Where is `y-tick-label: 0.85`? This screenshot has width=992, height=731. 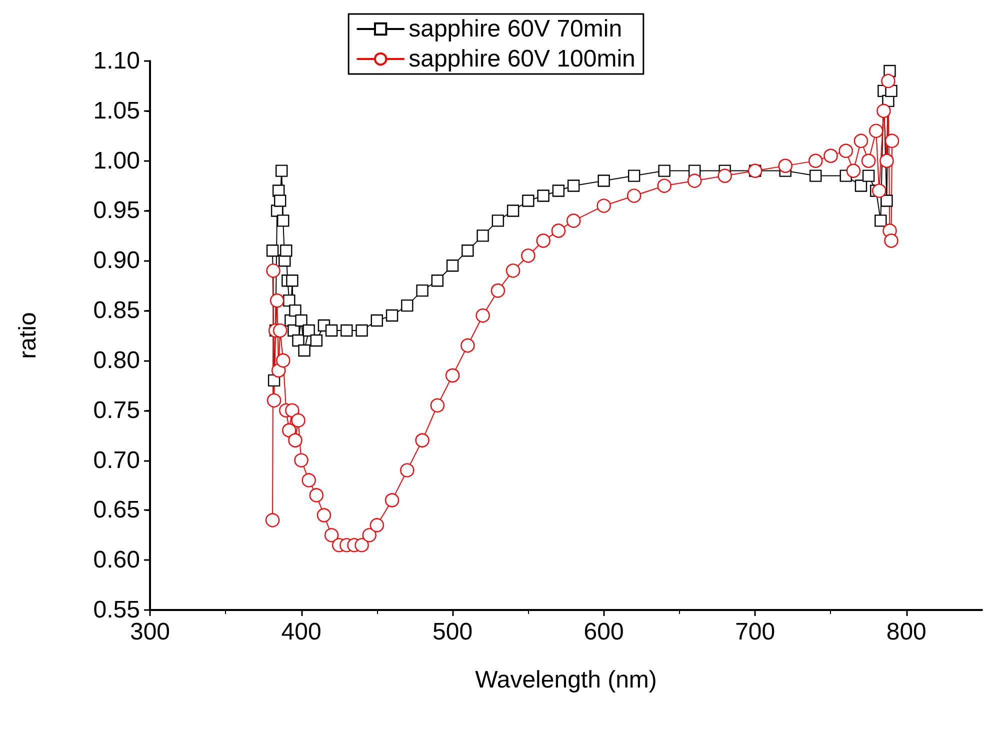 y-tick-label: 0.85 is located at coordinates (116, 310).